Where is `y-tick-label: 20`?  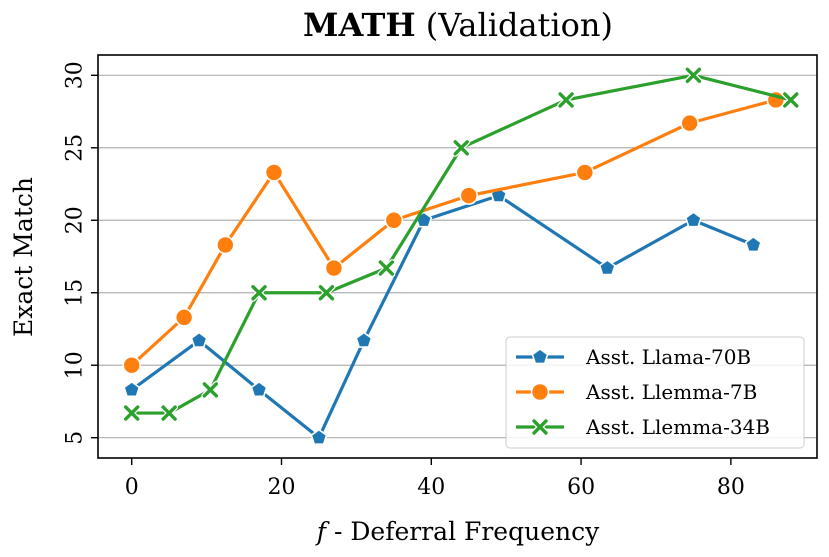 y-tick-label: 20 is located at coordinates (75, 220).